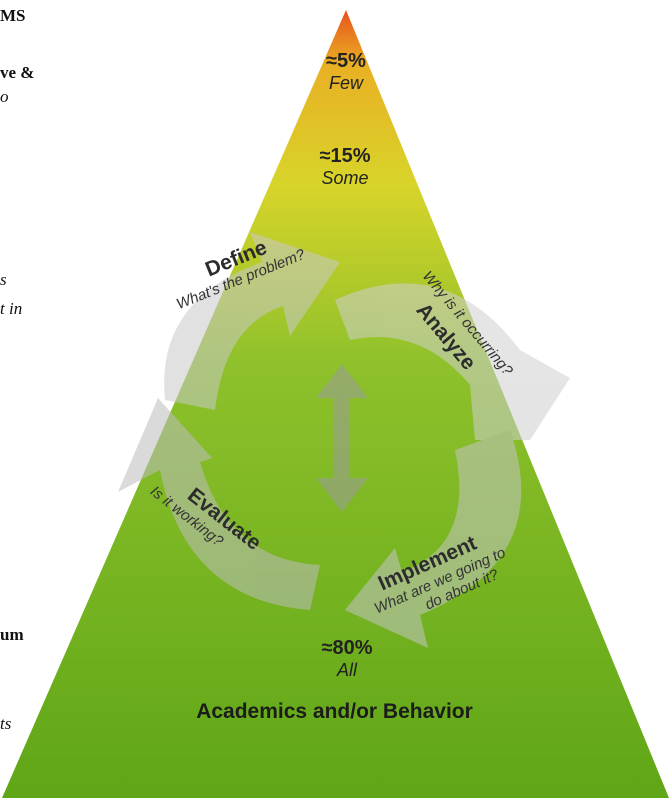  Describe the element at coordinates (219, 504) in the screenshot. I see `evaluate-arrow` at that location.